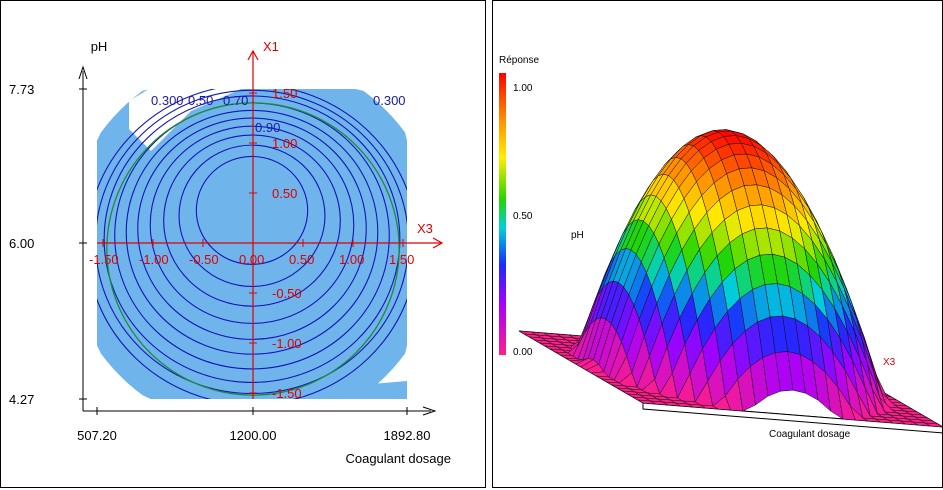 This screenshot has width=943, height=490. I want to click on coded-y-tick-label: -1.50, so click(287, 393).